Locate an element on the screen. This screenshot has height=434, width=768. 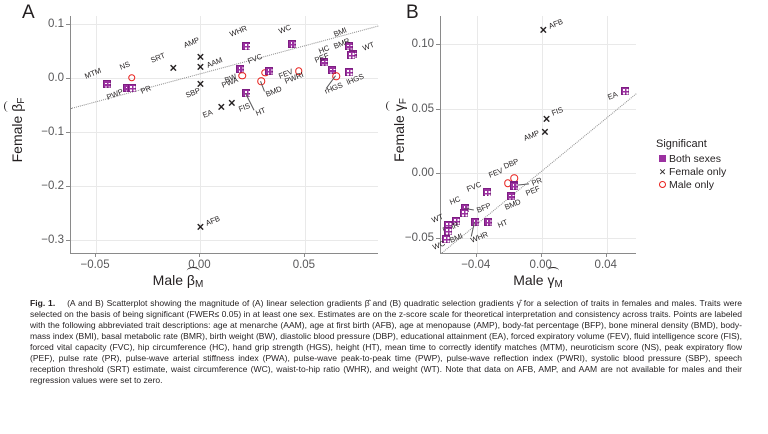
legend-title: Significant is located at coordinates (681, 144).